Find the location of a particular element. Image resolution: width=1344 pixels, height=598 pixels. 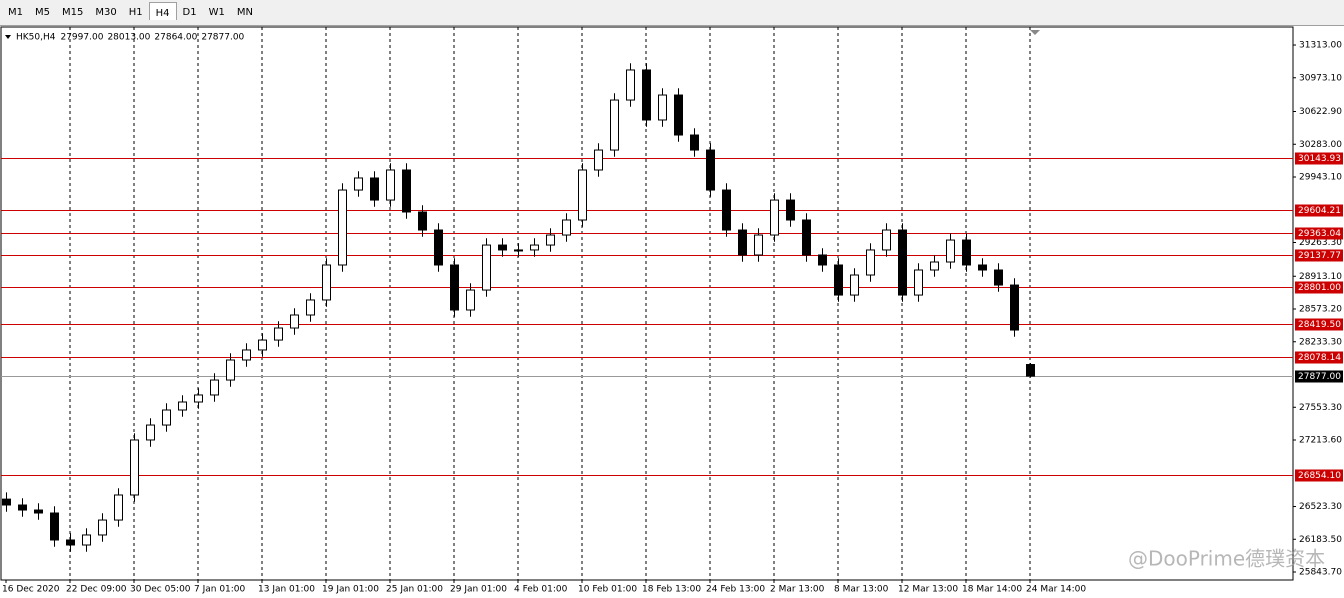

timeframe-tab: MN is located at coordinates (244, 12).